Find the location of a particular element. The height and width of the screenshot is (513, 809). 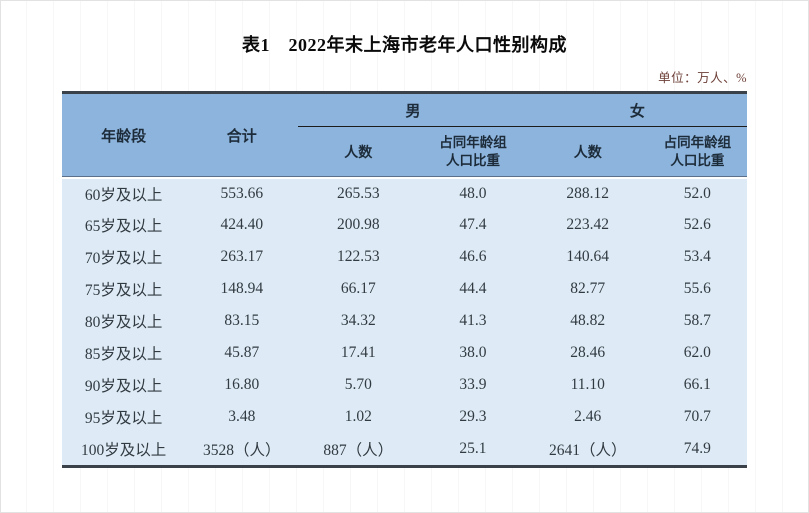

table-row: 60岁及以上 553.66 265.53 48.0 288.12 52.0 is located at coordinates (404, 193).